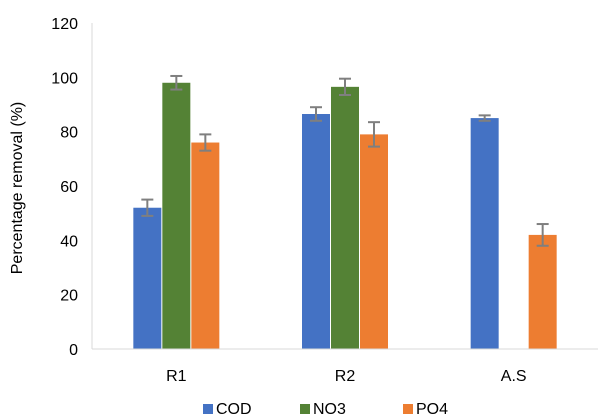  I want to click on x-tick-label: R2, so click(345, 376).